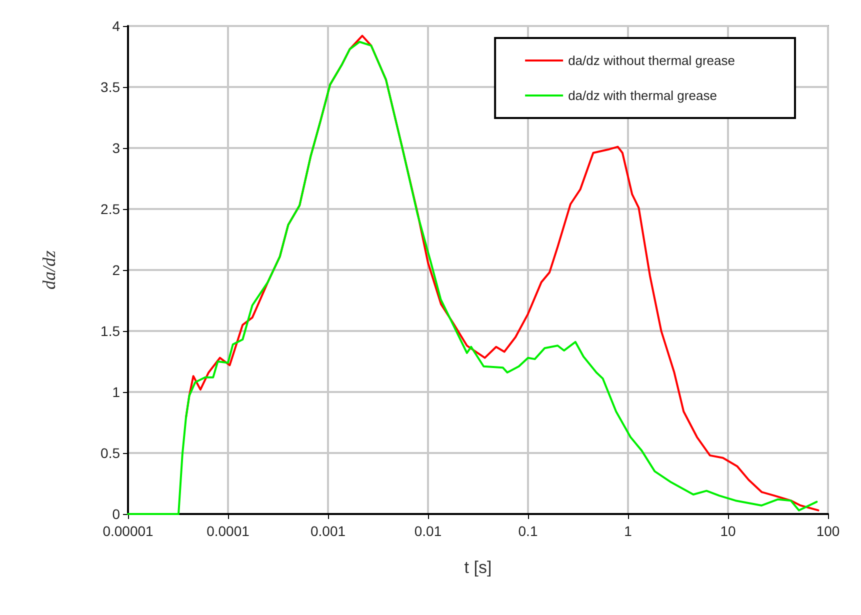 This screenshot has height=615, width=861. Describe the element at coordinates (228, 531) in the screenshot. I see `x-tick-label: 0.0001` at that location.